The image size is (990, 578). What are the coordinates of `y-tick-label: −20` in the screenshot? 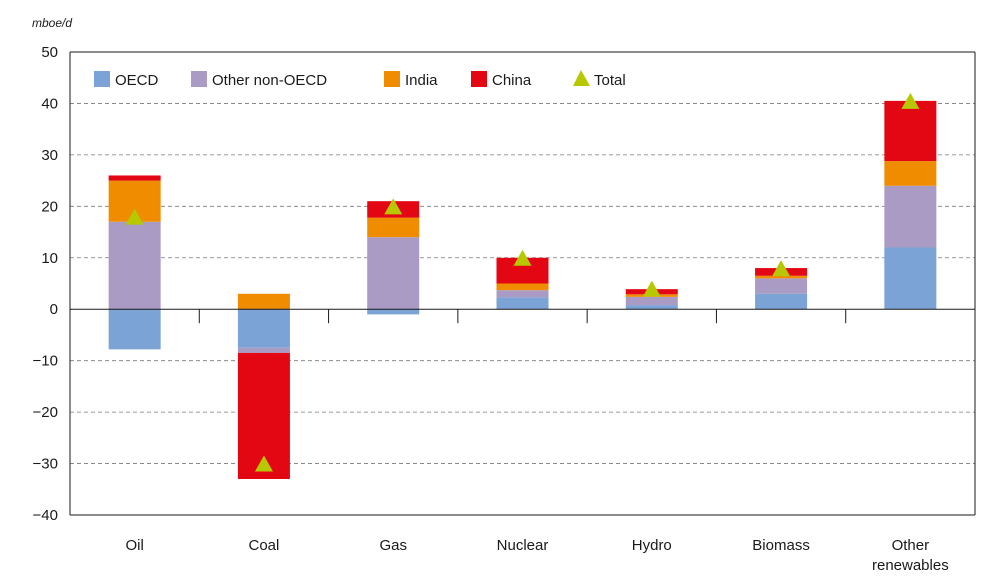 It's located at (45, 412).